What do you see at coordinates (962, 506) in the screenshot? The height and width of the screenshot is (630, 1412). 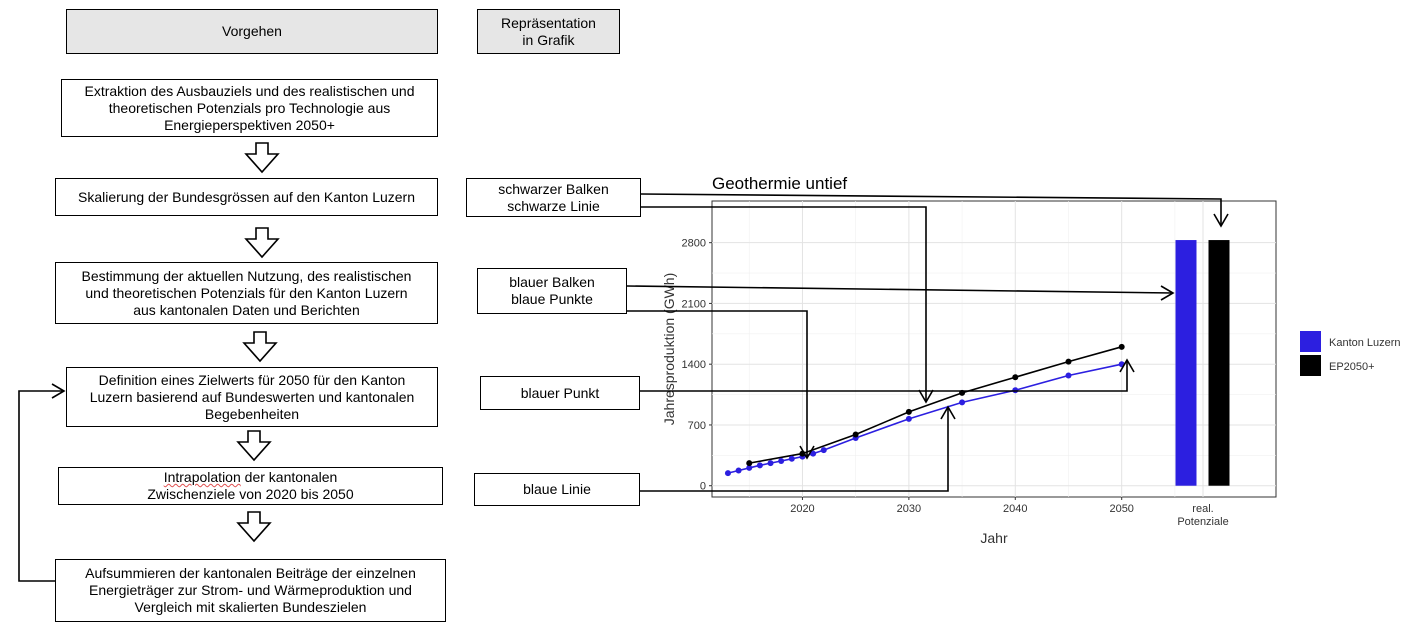 I see `x-ticks: 2020 2030 2040 2050` at bounding box center [962, 506].